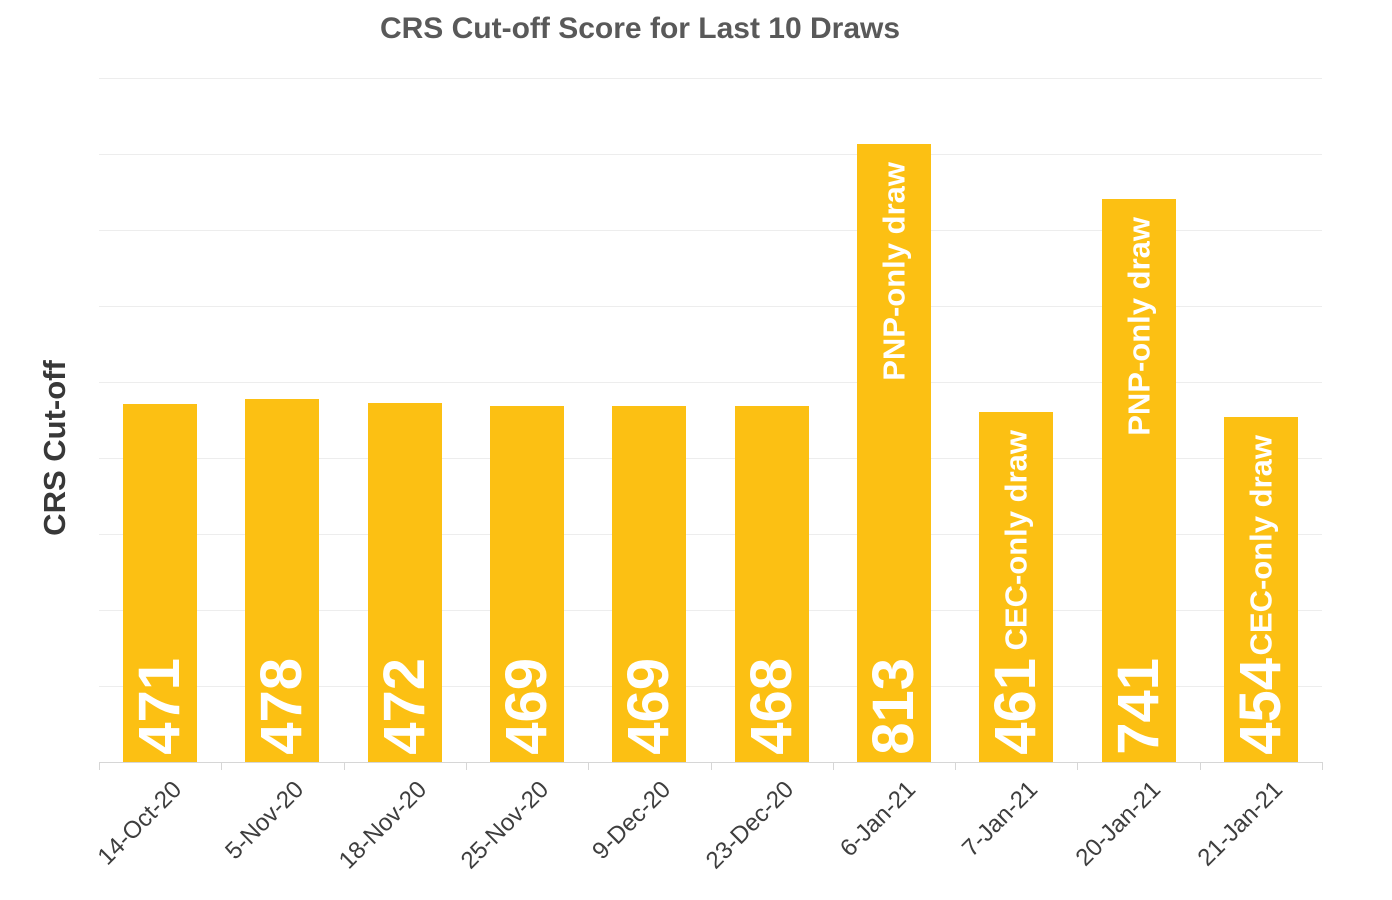  Describe the element at coordinates (527, 583) in the screenshot. I see `bar-25-Nov-20: 469` at that location.